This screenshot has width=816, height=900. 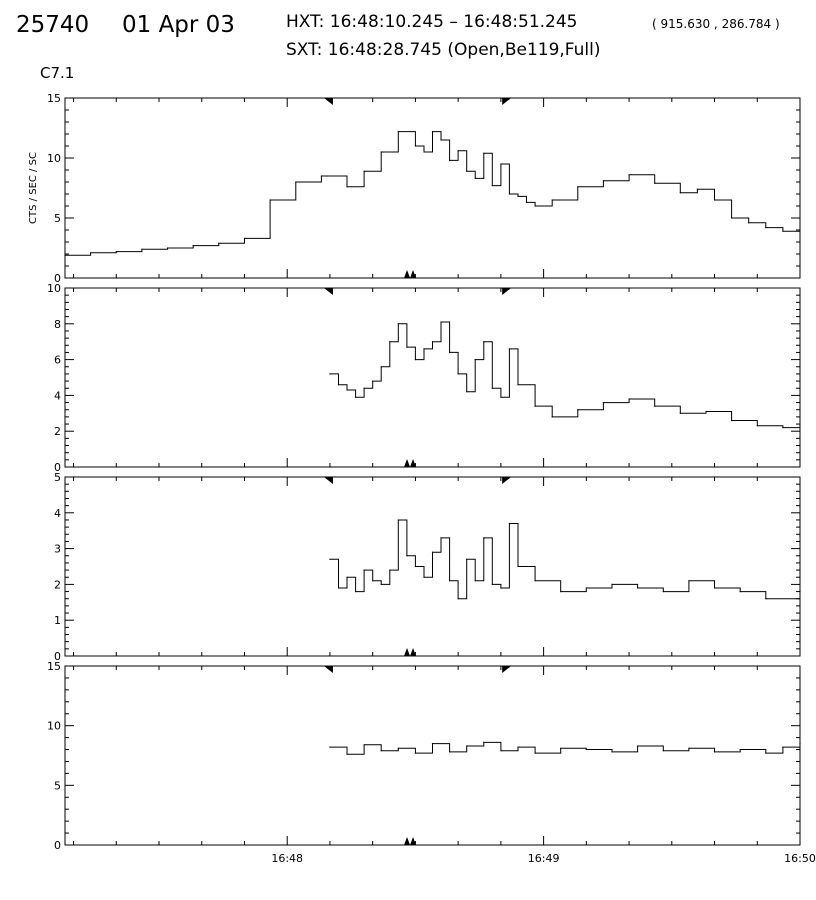 I want to click on panel-4-ytick-label: 15, so click(x=54, y=666).